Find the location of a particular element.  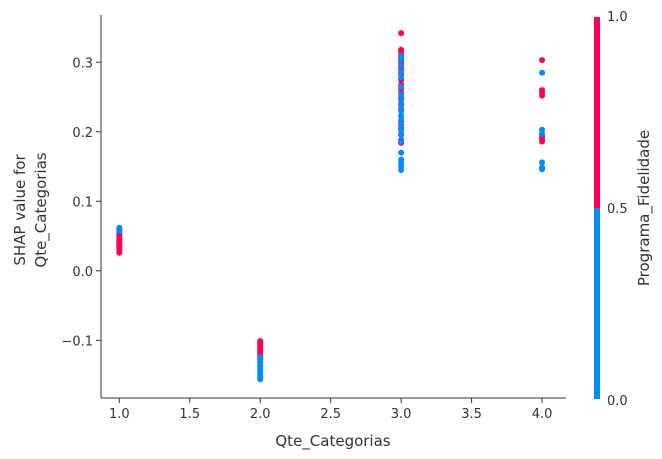

x-tick-label: 4.0 is located at coordinates (542, 414).